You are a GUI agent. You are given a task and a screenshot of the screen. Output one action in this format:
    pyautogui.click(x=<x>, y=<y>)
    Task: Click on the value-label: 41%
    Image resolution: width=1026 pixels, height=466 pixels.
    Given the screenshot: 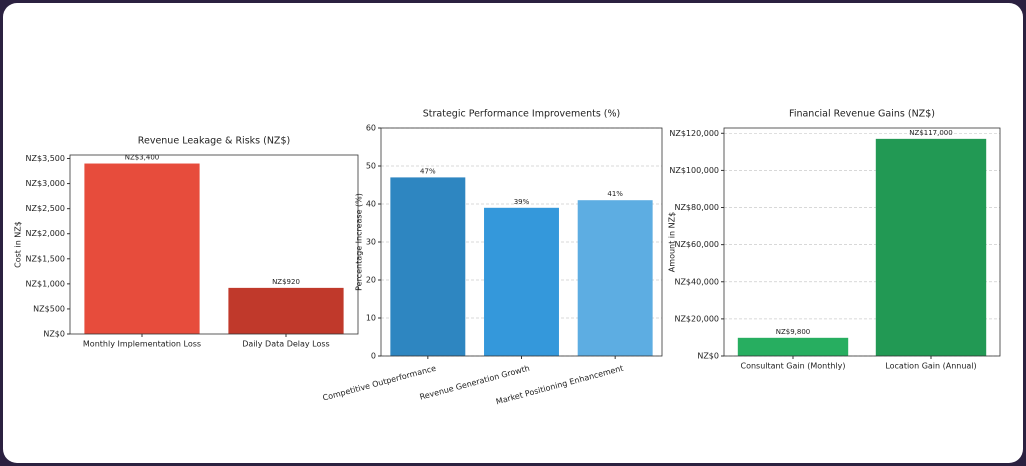 What is the action you would take?
    pyautogui.click(x=615, y=194)
    